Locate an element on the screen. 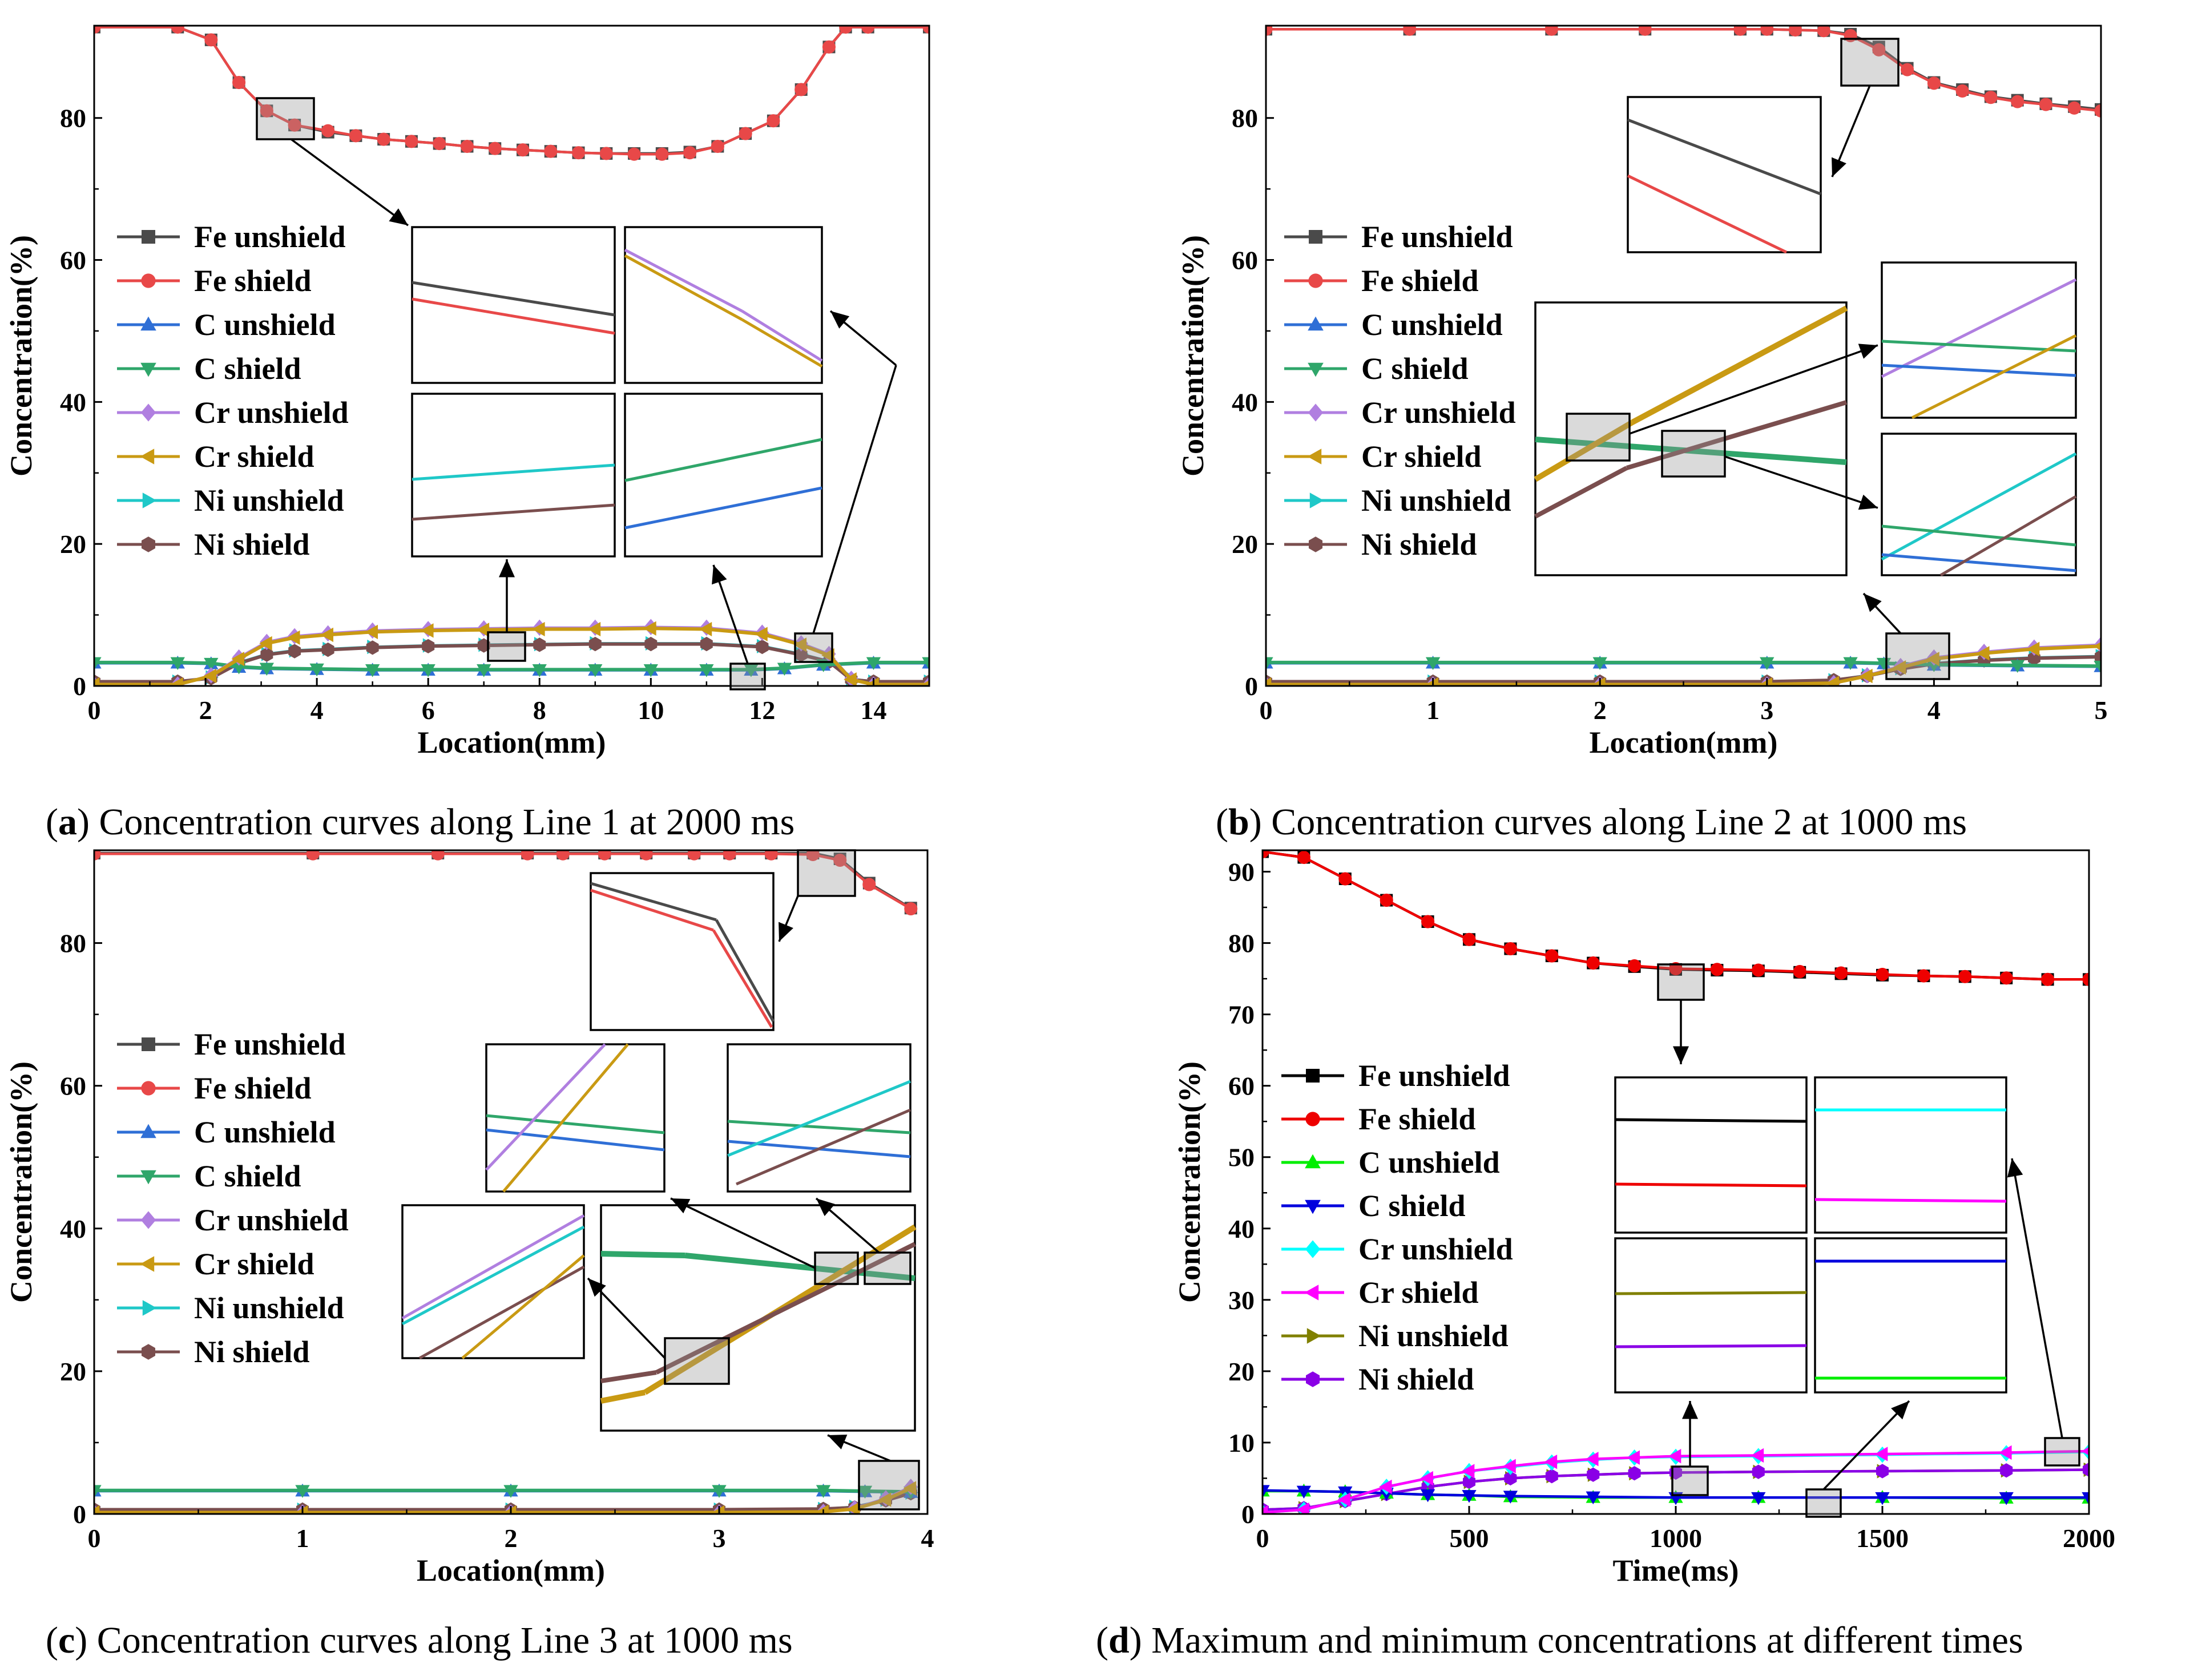 This screenshot has height=1680, width=2206. chart-a-x-tick-label: 6 is located at coordinates (428, 710).